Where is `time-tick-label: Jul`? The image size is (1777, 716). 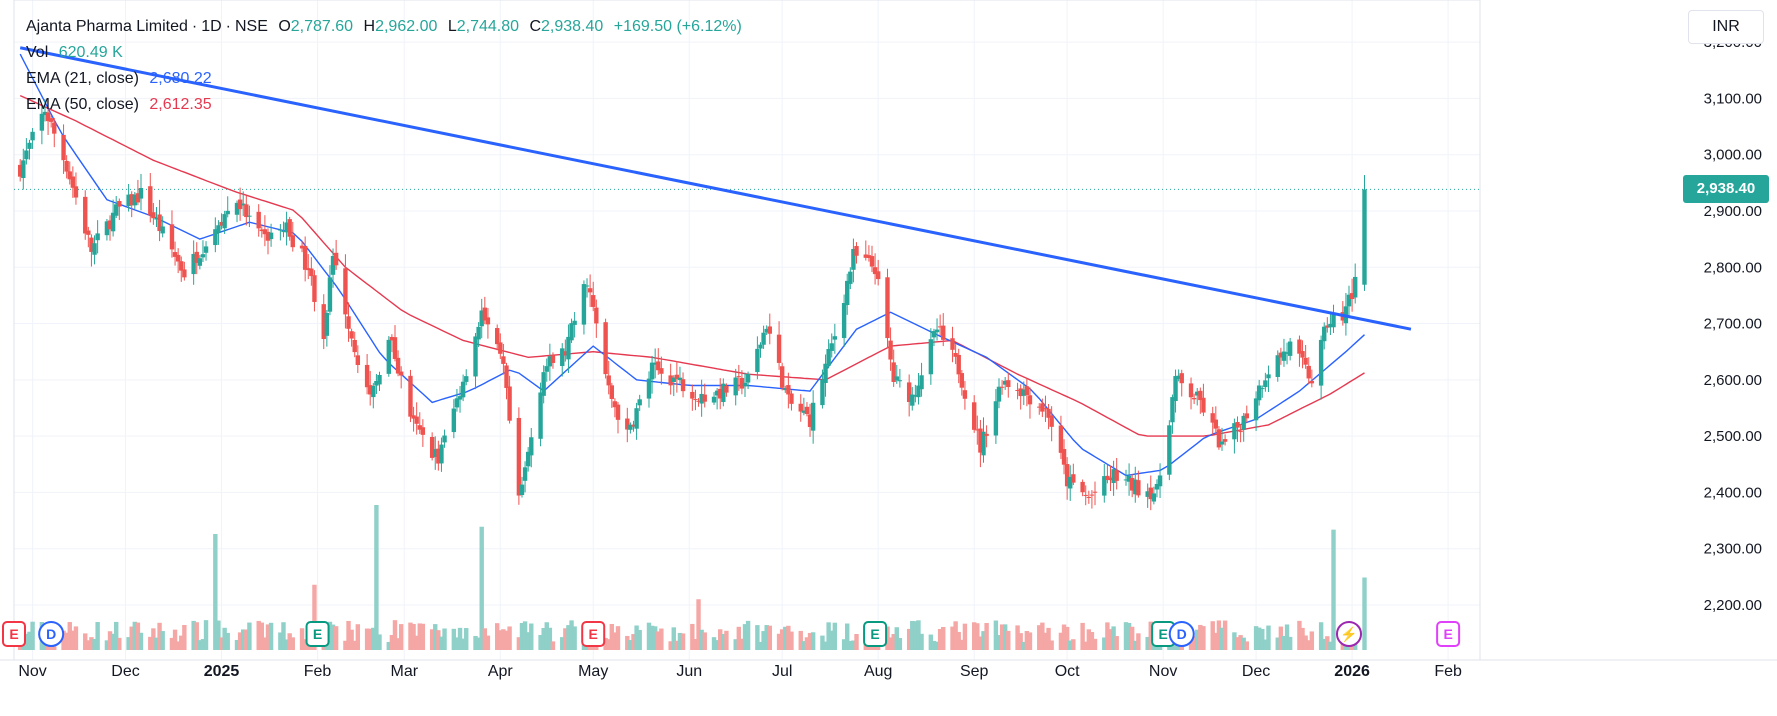
time-tick-label: Jul is located at coordinates (782, 671).